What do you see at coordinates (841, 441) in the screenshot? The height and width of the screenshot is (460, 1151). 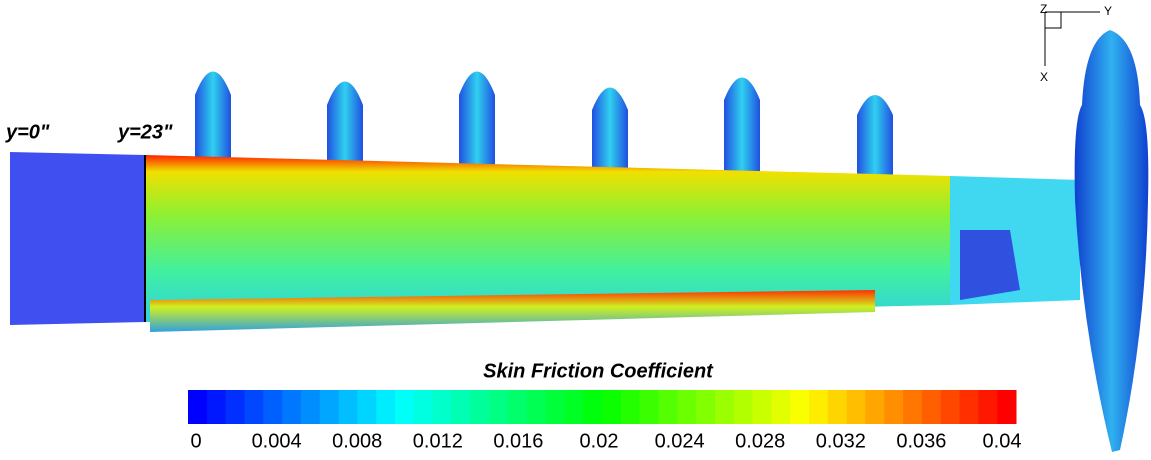 I see `colorbar-tick-label: 0.032` at bounding box center [841, 441].